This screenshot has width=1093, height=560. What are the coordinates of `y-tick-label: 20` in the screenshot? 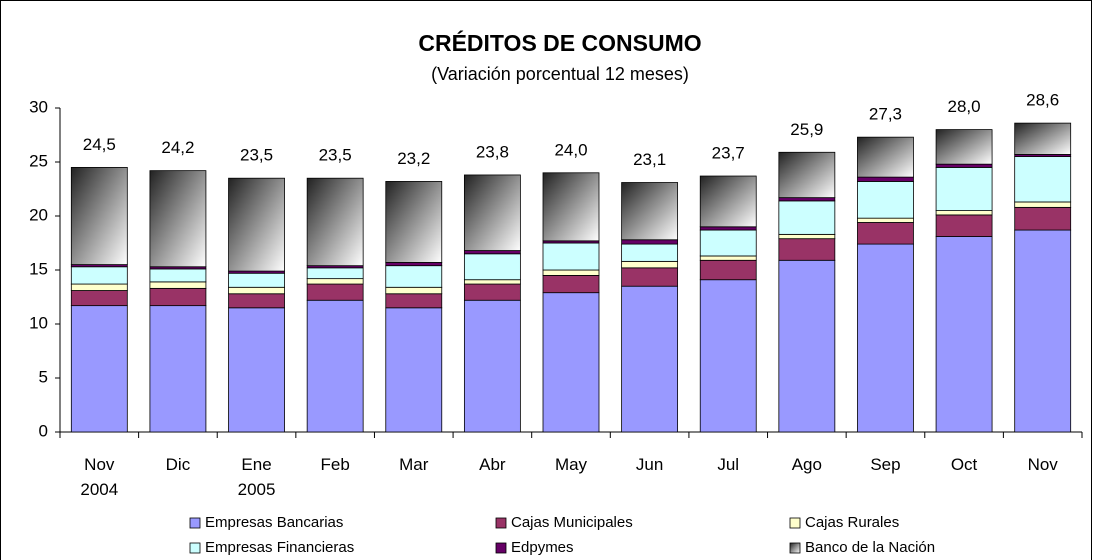 It's located at (38, 214).